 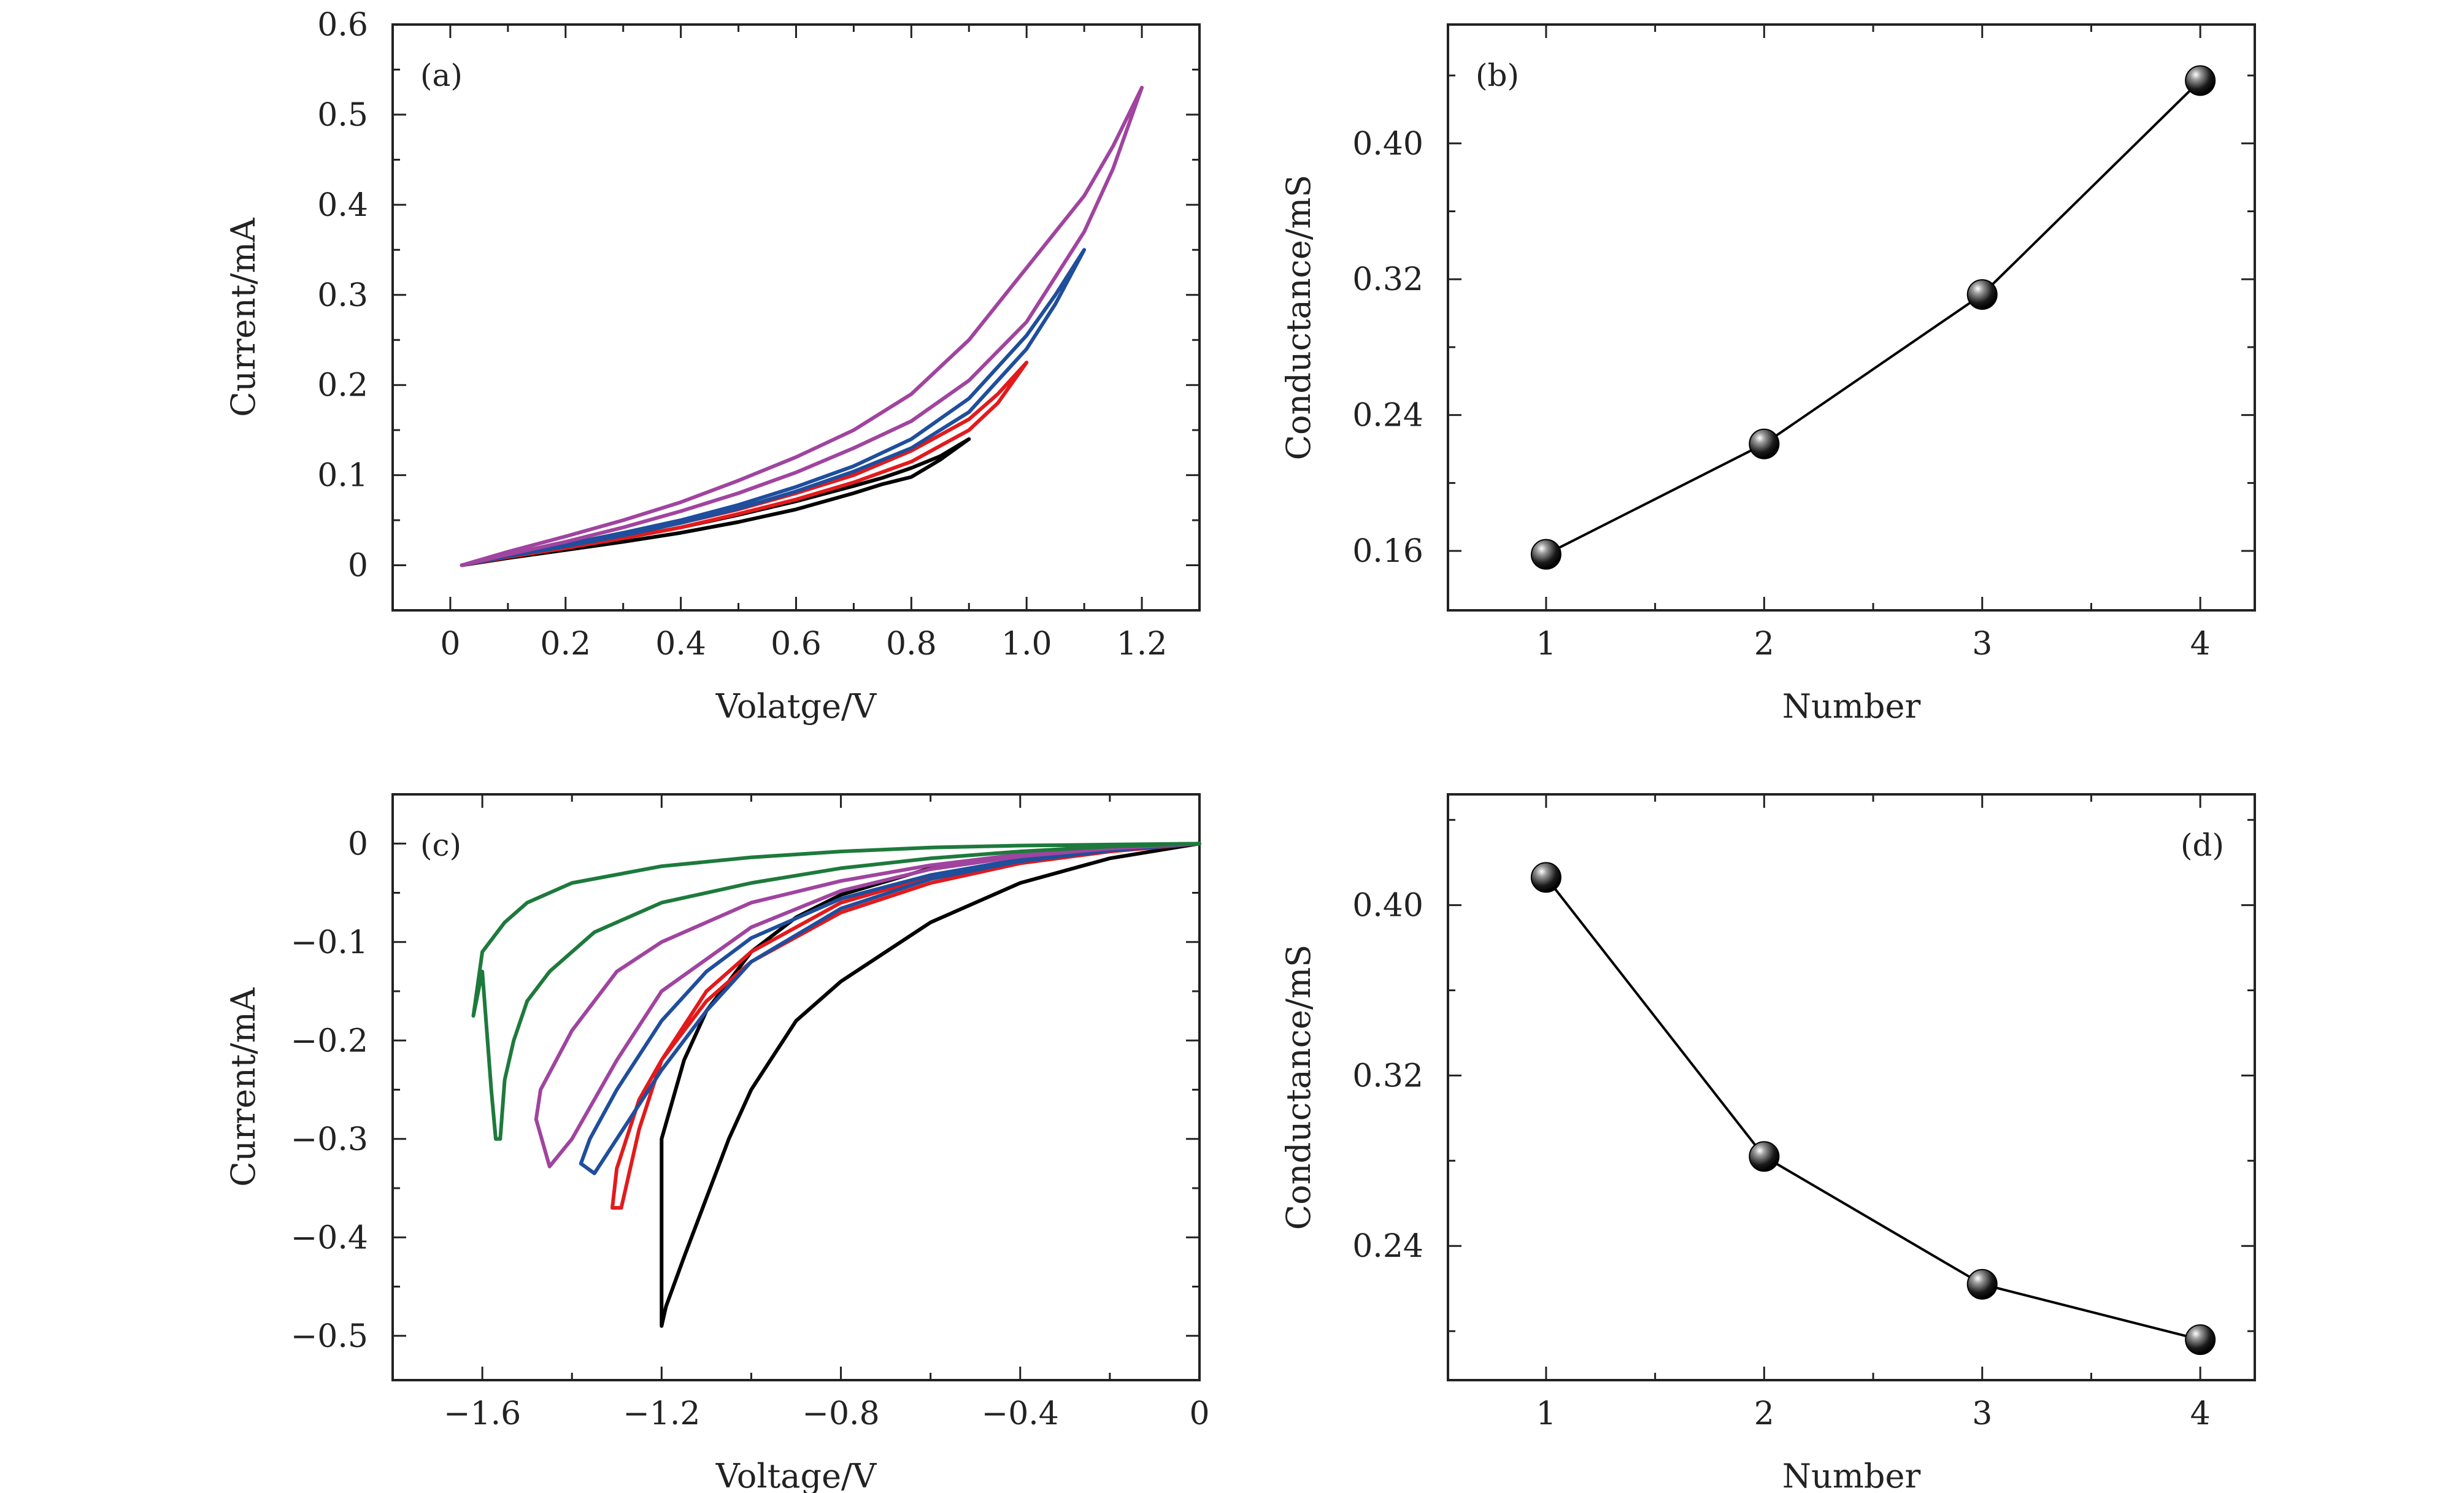 I want to click on y-tick-label: −0.5, so click(x=329, y=1336).